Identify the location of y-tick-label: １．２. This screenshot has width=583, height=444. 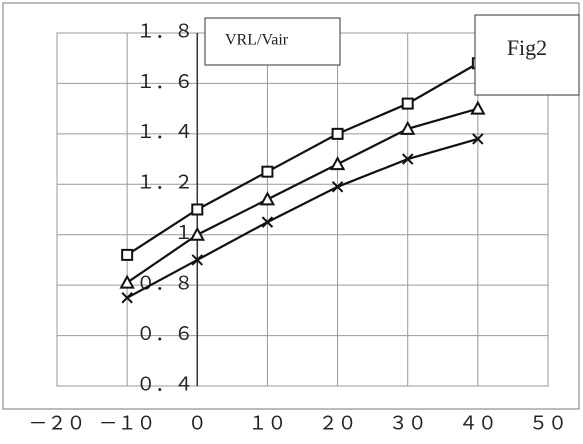
(164, 183).